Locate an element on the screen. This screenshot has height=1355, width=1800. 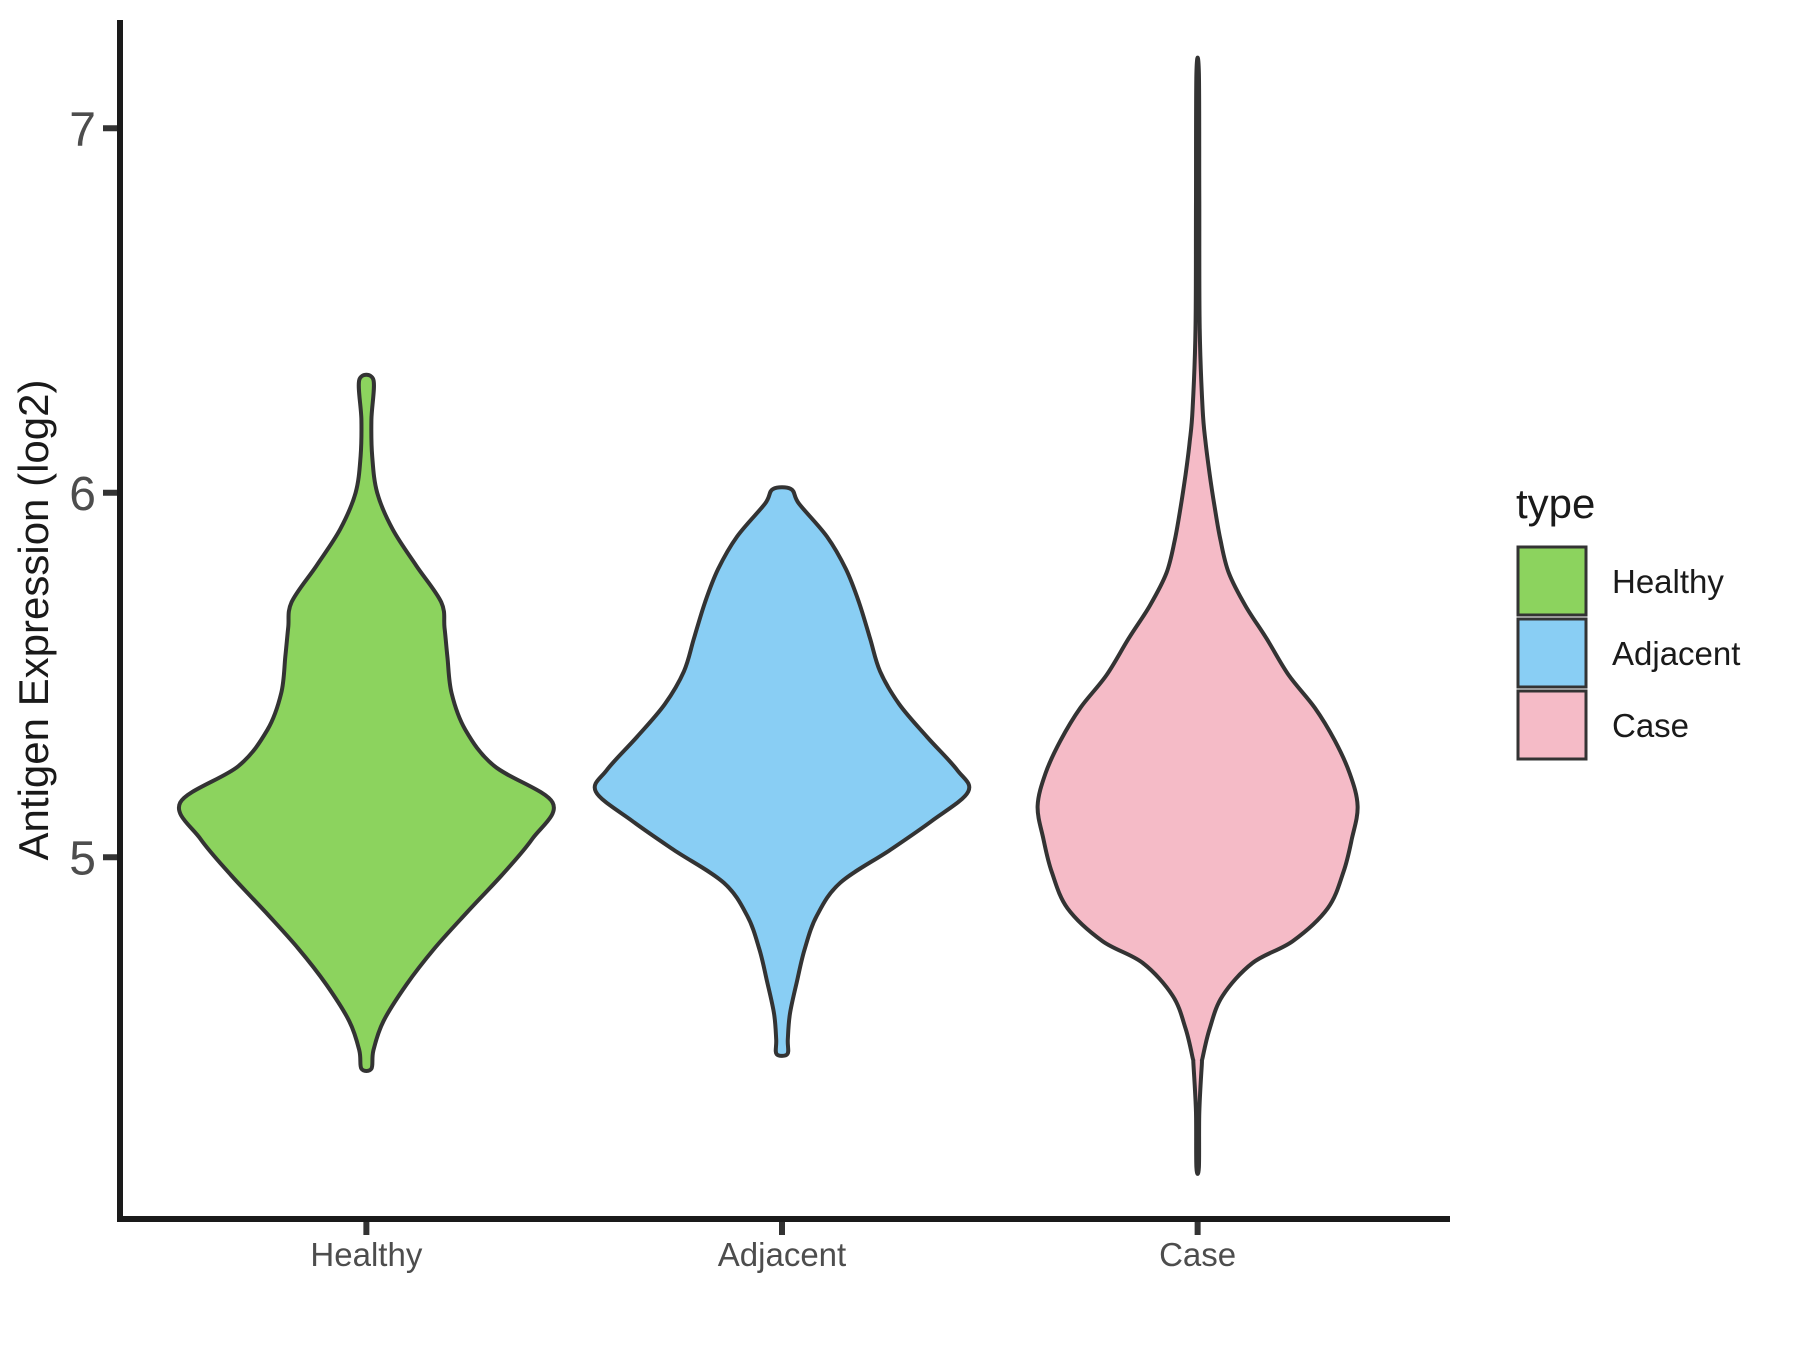
y-tick-label: 6 is located at coordinates (82, 494).